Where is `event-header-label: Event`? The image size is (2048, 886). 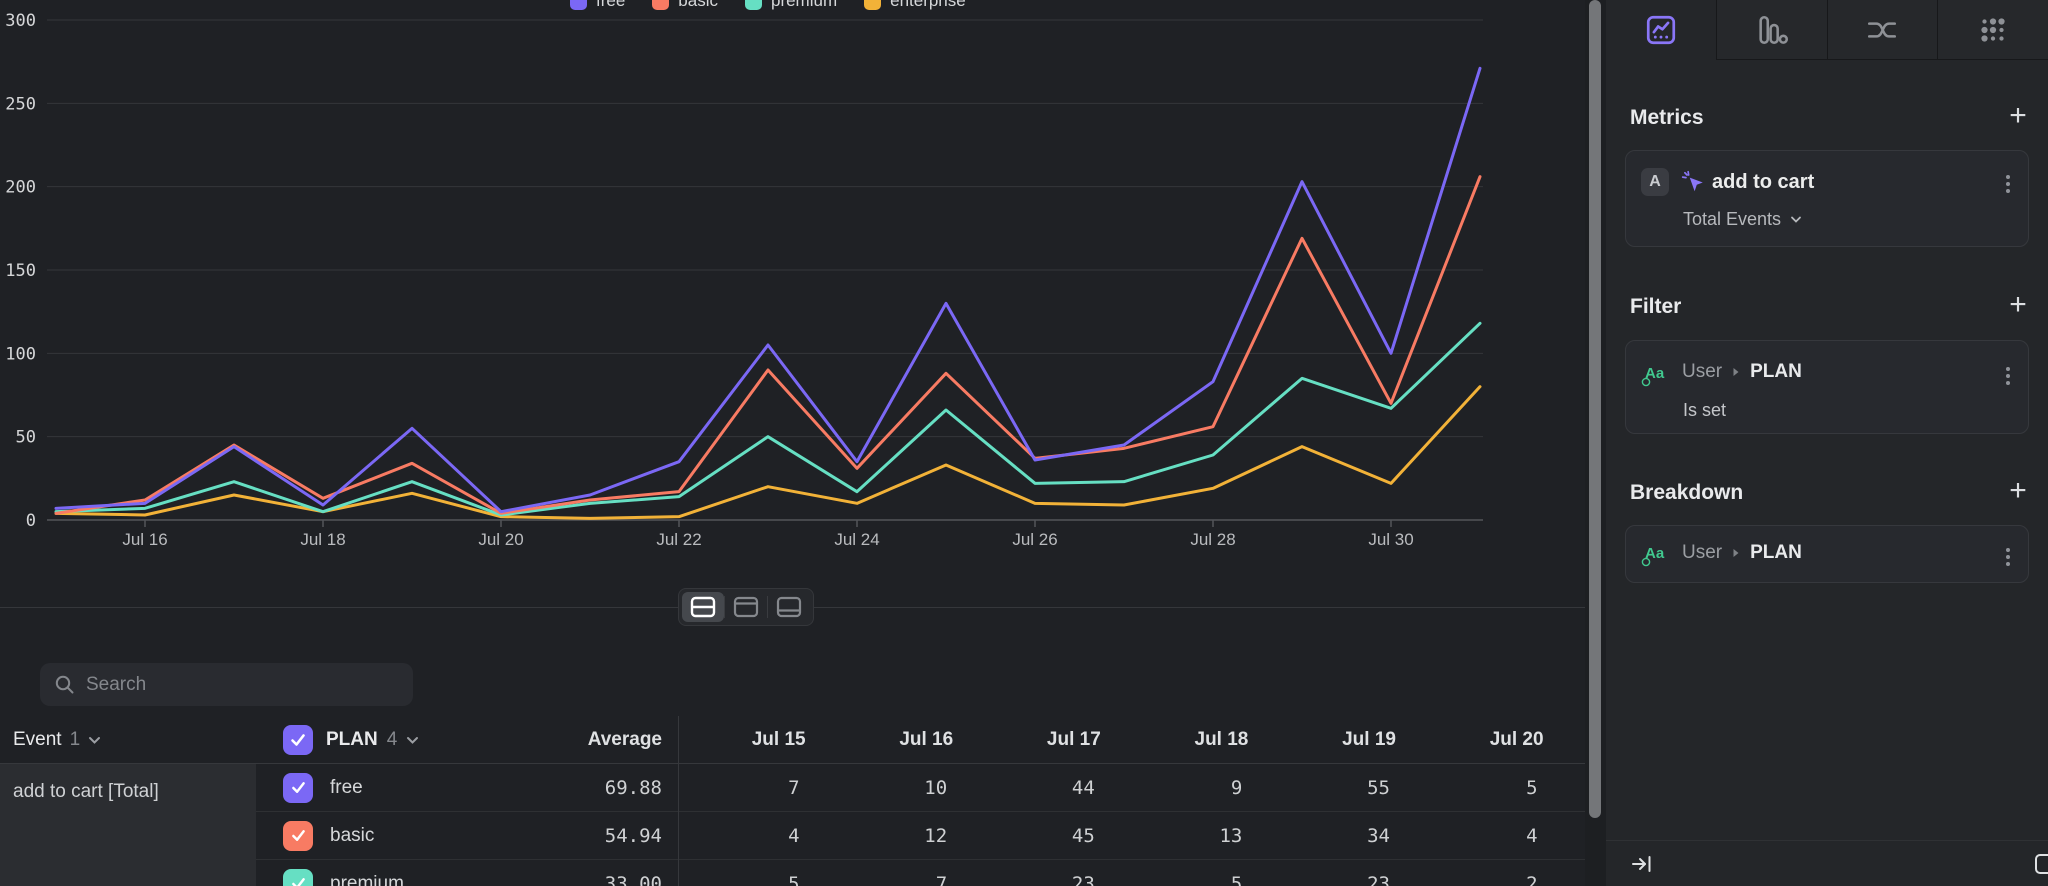 event-header-label: Event is located at coordinates (37, 739).